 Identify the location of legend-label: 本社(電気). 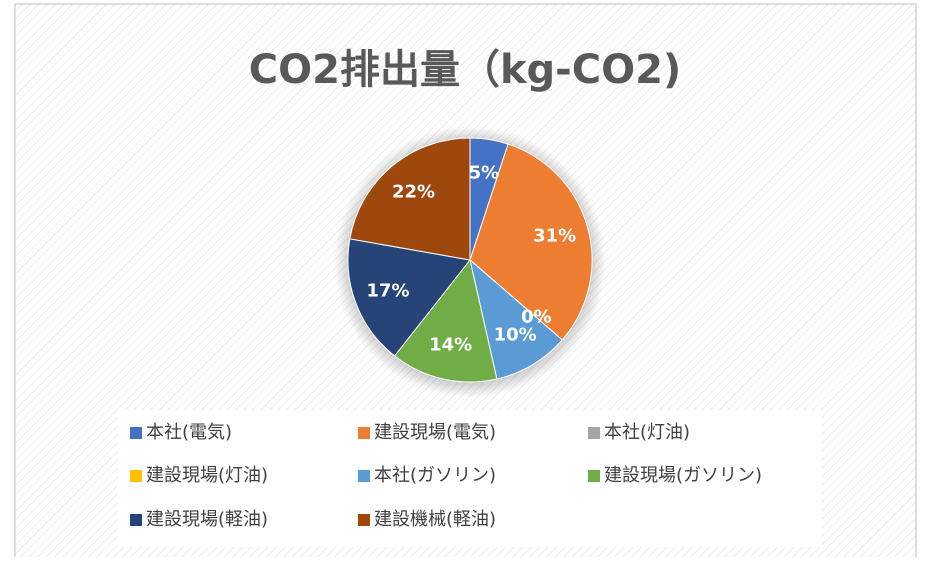
(189, 432).